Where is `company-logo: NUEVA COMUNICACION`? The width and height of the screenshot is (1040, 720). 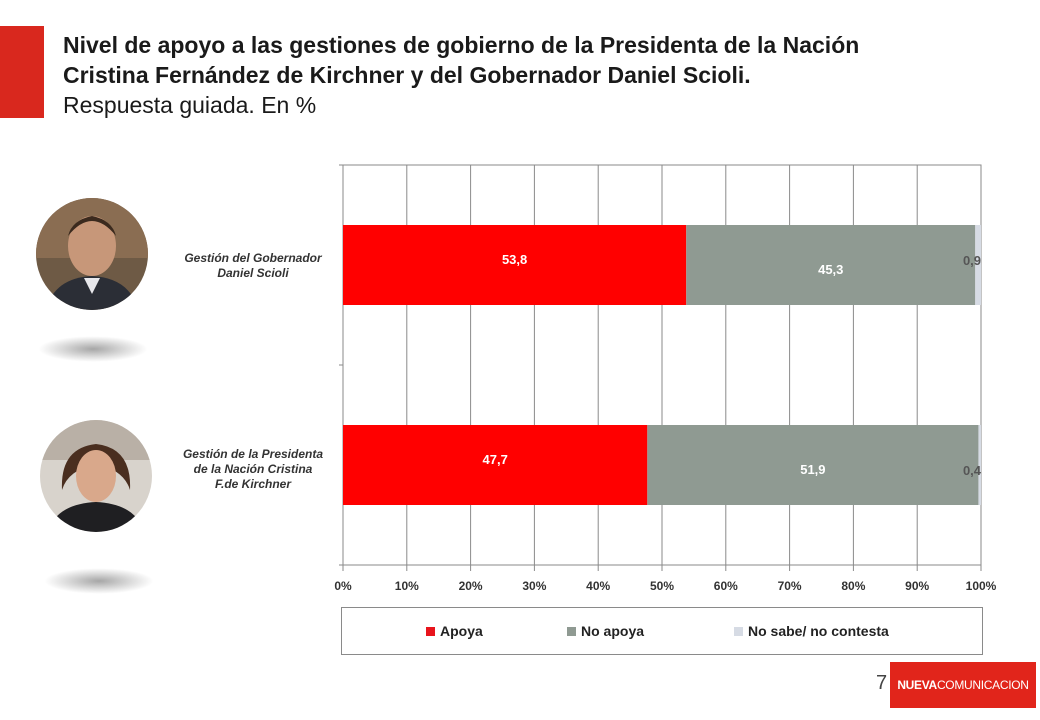 company-logo: NUEVA COMUNICACION is located at coordinates (963, 685).